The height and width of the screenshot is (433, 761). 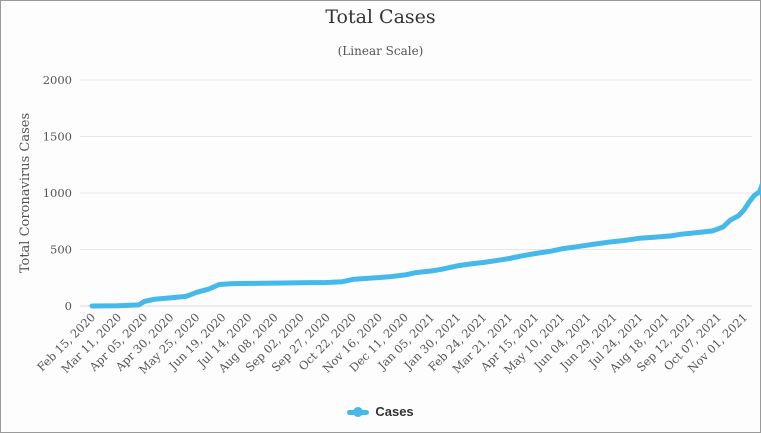 What do you see at coordinates (57, 193) in the screenshot?
I see `y-tick-label: 1000` at bounding box center [57, 193].